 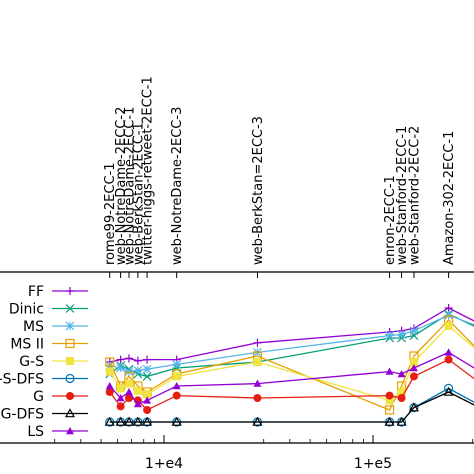 What do you see at coordinates (449, 198) in the screenshot?
I see `graph-label: Amazon-302-2ECC-1` at bounding box center [449, 198].